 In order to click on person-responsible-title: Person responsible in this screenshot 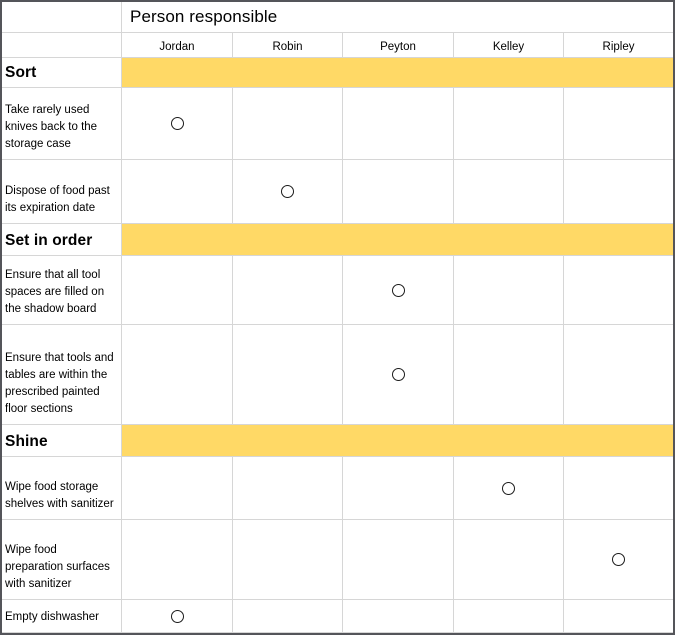, I will do `click(204, 16)`.